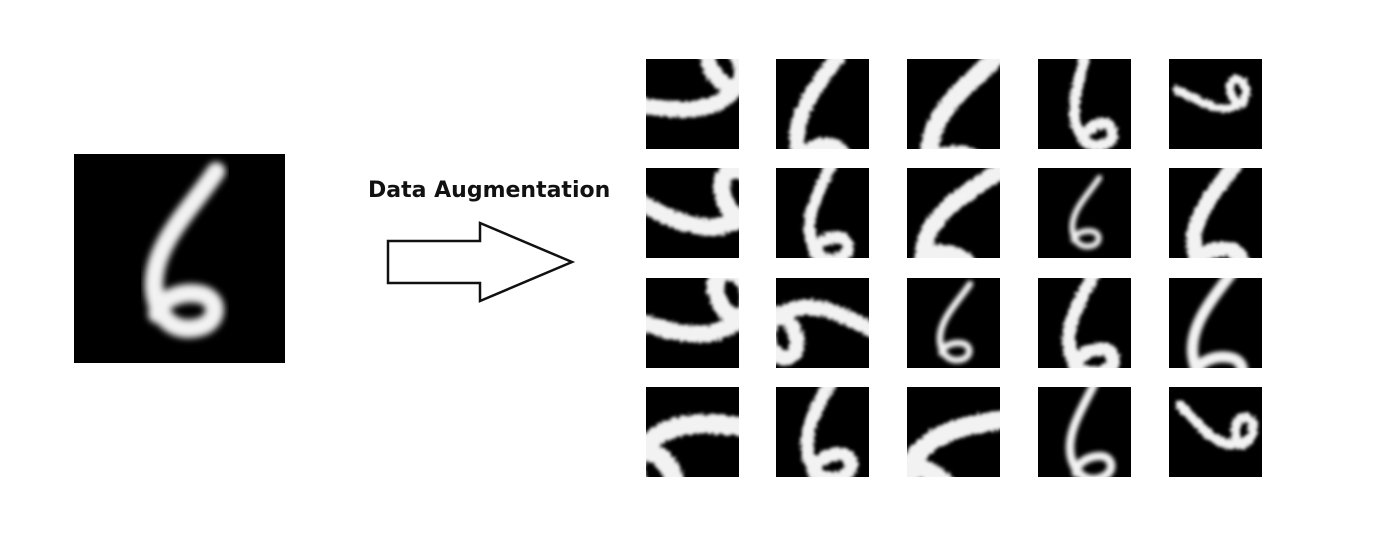 The width and height of the screenshot is (1376, 546). What do you see at coordinates (489, 190) in the screenshot?
I see `augmentation-caption: Data Augmentation` at bounding box center [489, 190].